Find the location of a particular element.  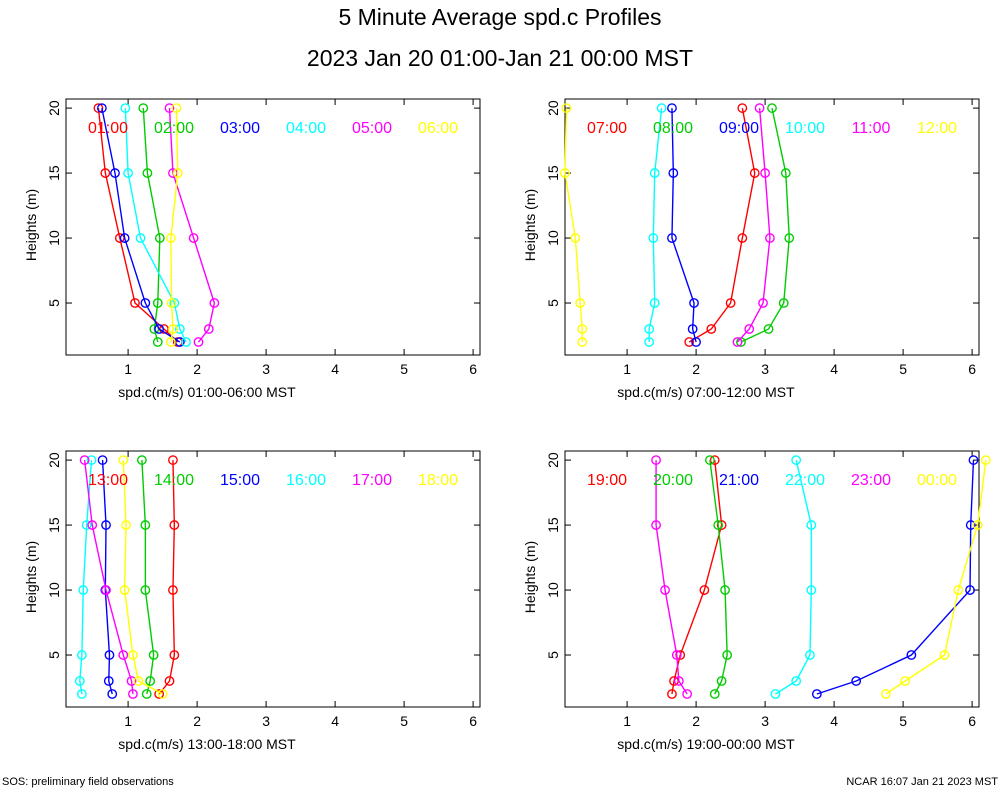

footer-timestamp: NCAR 16:07 Jan 21 2023 MST is located at coordinates (922, 782).